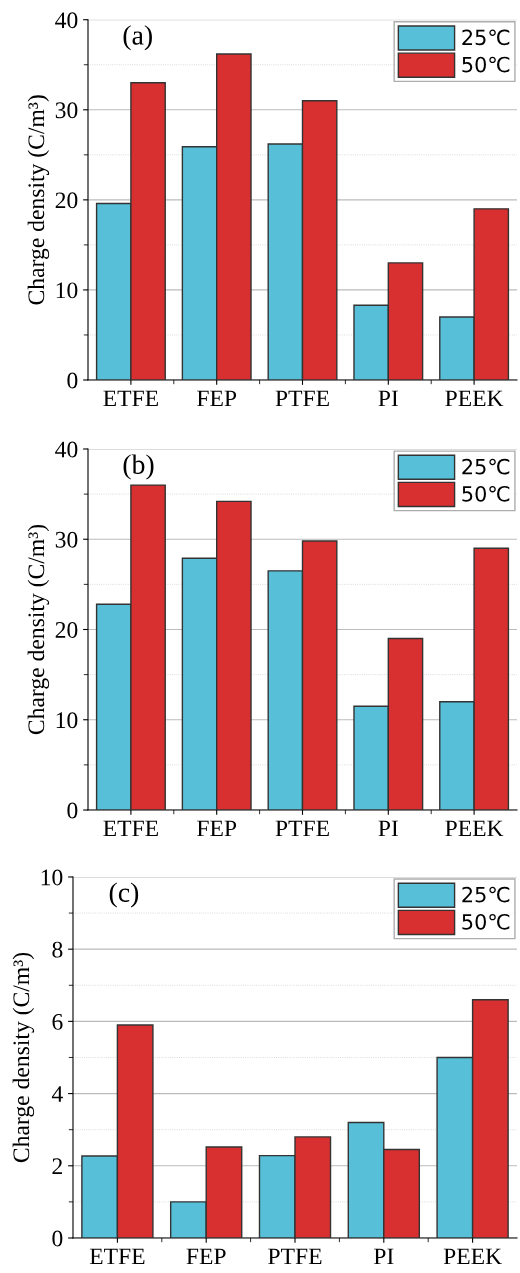  I want to click on y-tick-label: 2, so click(57, 1166).